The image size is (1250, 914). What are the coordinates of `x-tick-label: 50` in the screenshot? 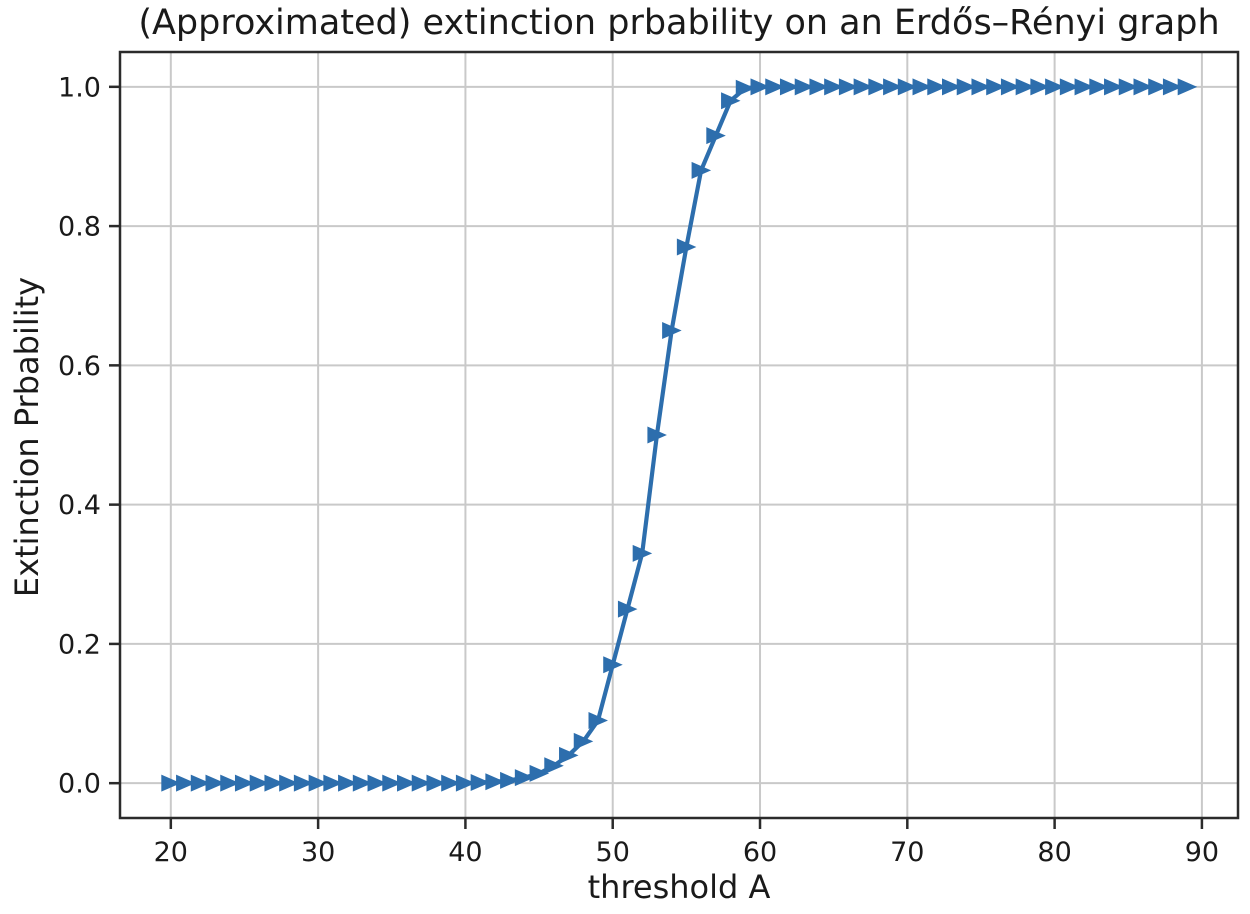 It's located at (613, 852).